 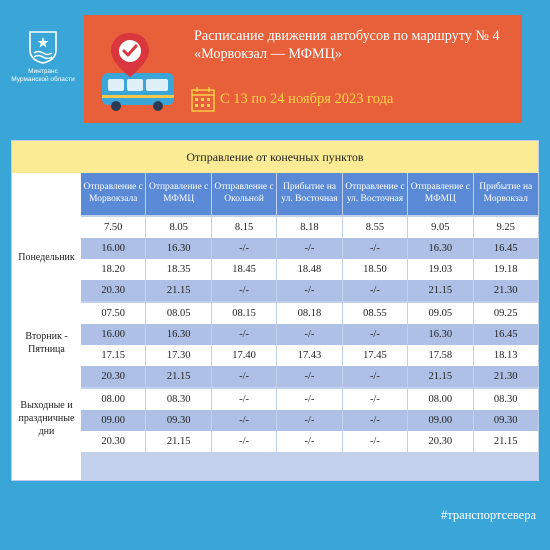 What do you see at coordinates (505, 313) in the screenshot?
I see `time-cell: 09.25` at bounding box center [505, 313].